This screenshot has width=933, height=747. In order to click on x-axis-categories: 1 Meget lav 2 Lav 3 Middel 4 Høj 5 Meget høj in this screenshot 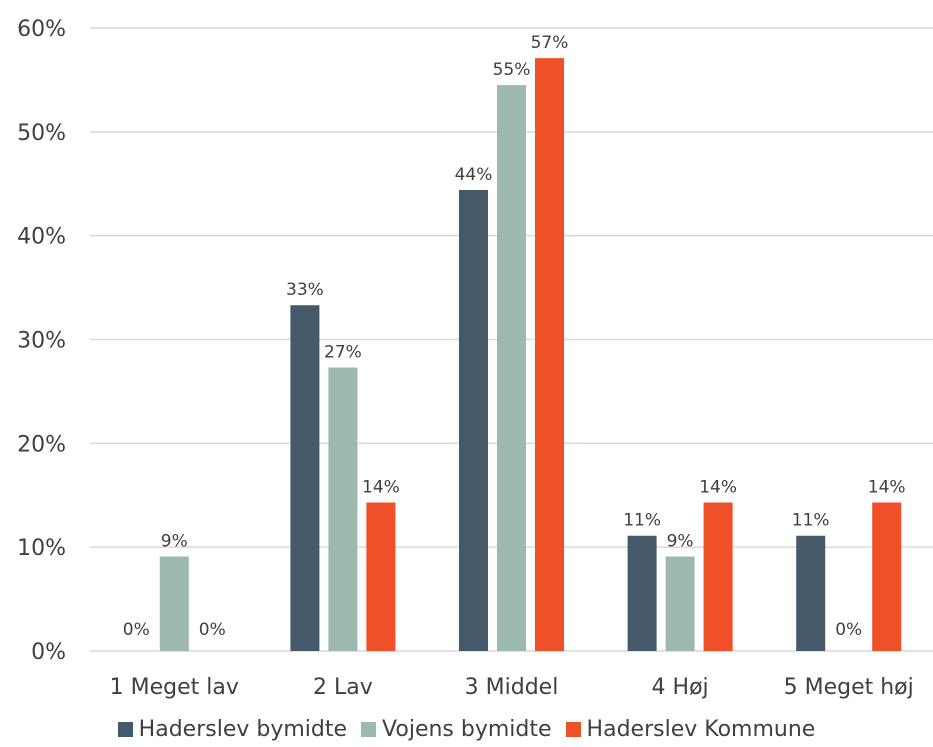, I will do `click(512, 687)`.